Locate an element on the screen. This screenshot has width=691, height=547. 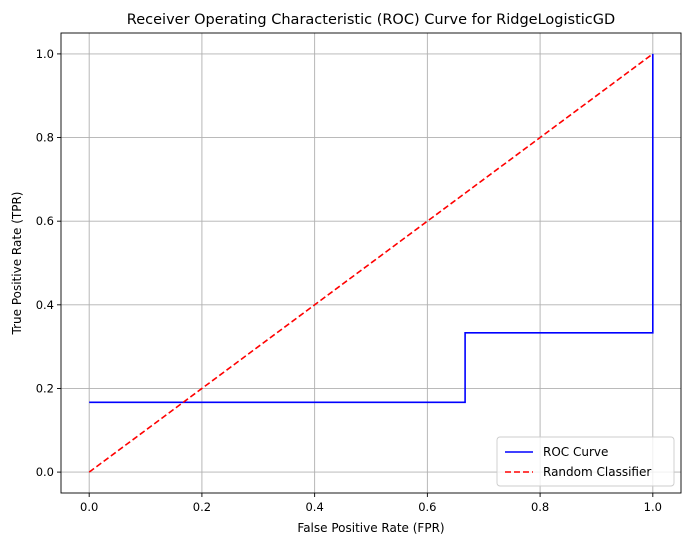
legend: ROC Curve Random Classifier is located at coordinates (585, 461).